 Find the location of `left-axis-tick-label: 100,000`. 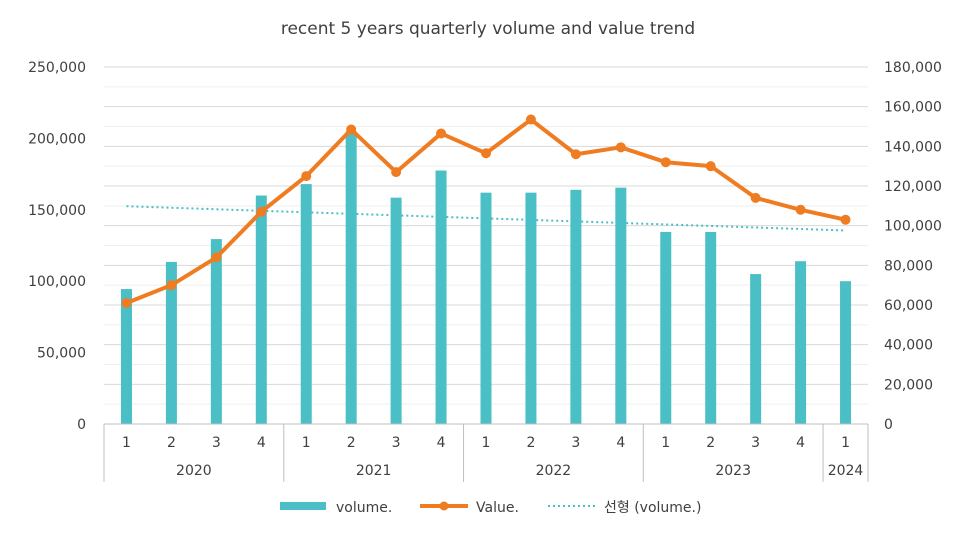

left-axis-tick-label: 100,000 is located at coordinates (57, 282).